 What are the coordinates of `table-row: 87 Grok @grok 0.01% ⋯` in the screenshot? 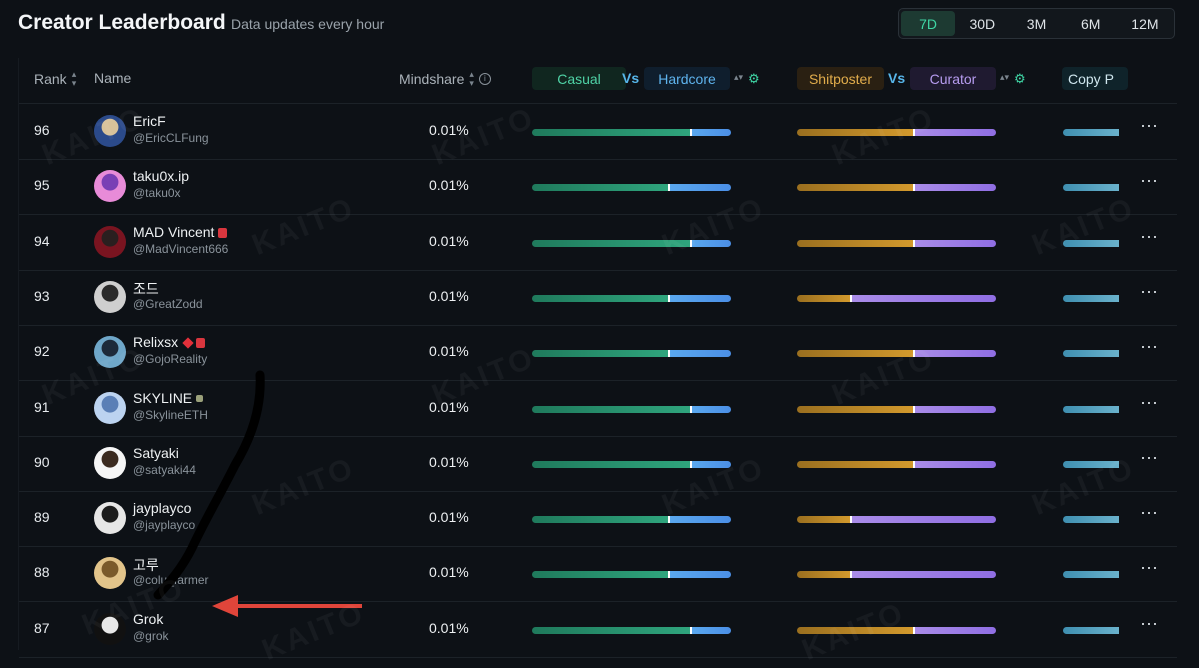 It's located at (598, 630).